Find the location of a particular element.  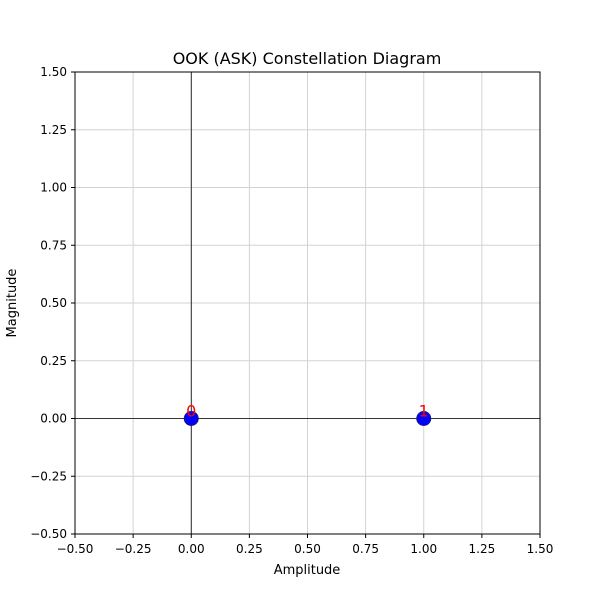

x-axis-ticks: −0.50 −0.25 0.00 0.25 0.50 0.75 1.00 1.25 1.50 is located at coordinates (305, 545).